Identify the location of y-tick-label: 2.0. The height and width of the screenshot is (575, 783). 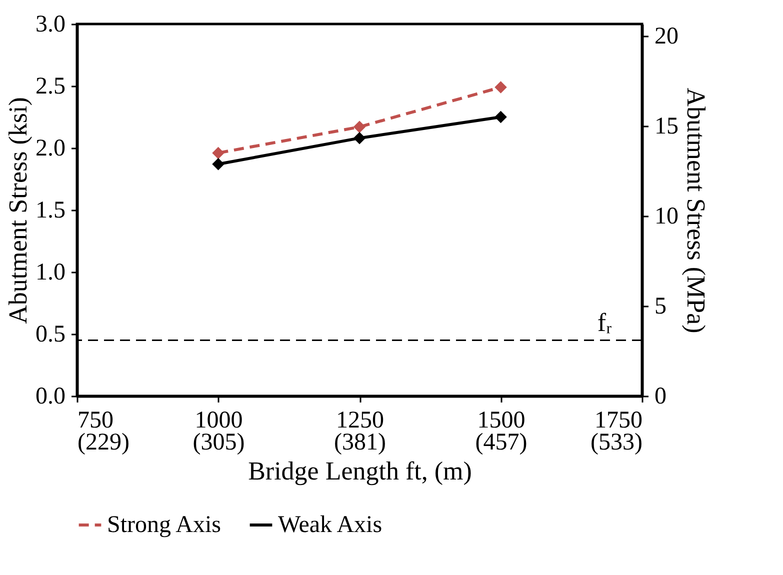
(51, 149).